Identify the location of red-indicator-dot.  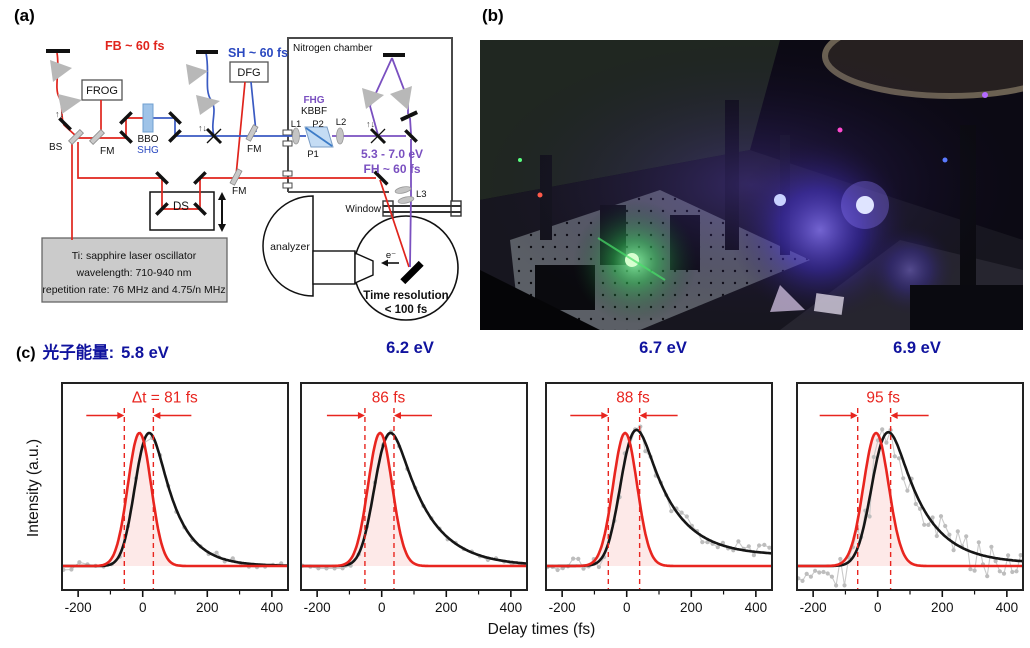
(540, 195).